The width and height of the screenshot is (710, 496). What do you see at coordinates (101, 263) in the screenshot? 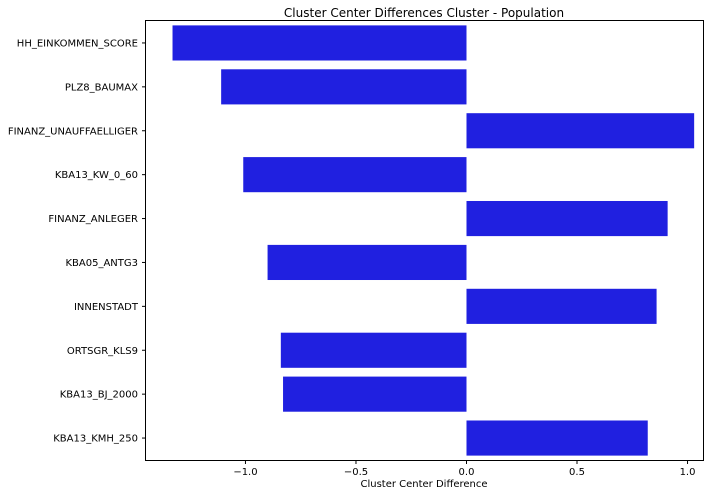
I see `y-tick-label: KBA05_ANTG3` at bounding box center [101, 263].